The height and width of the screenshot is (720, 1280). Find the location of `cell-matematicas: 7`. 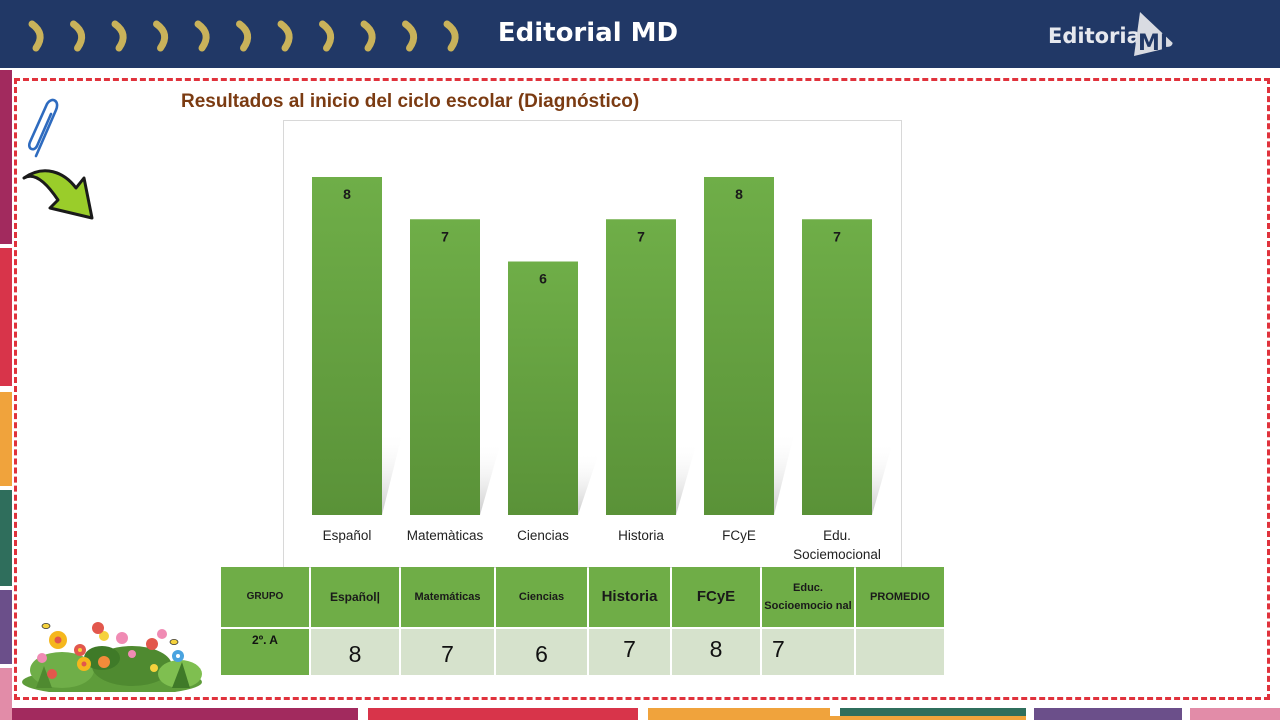

cell-matematicas: 7 is located at coordinates (447, 652).